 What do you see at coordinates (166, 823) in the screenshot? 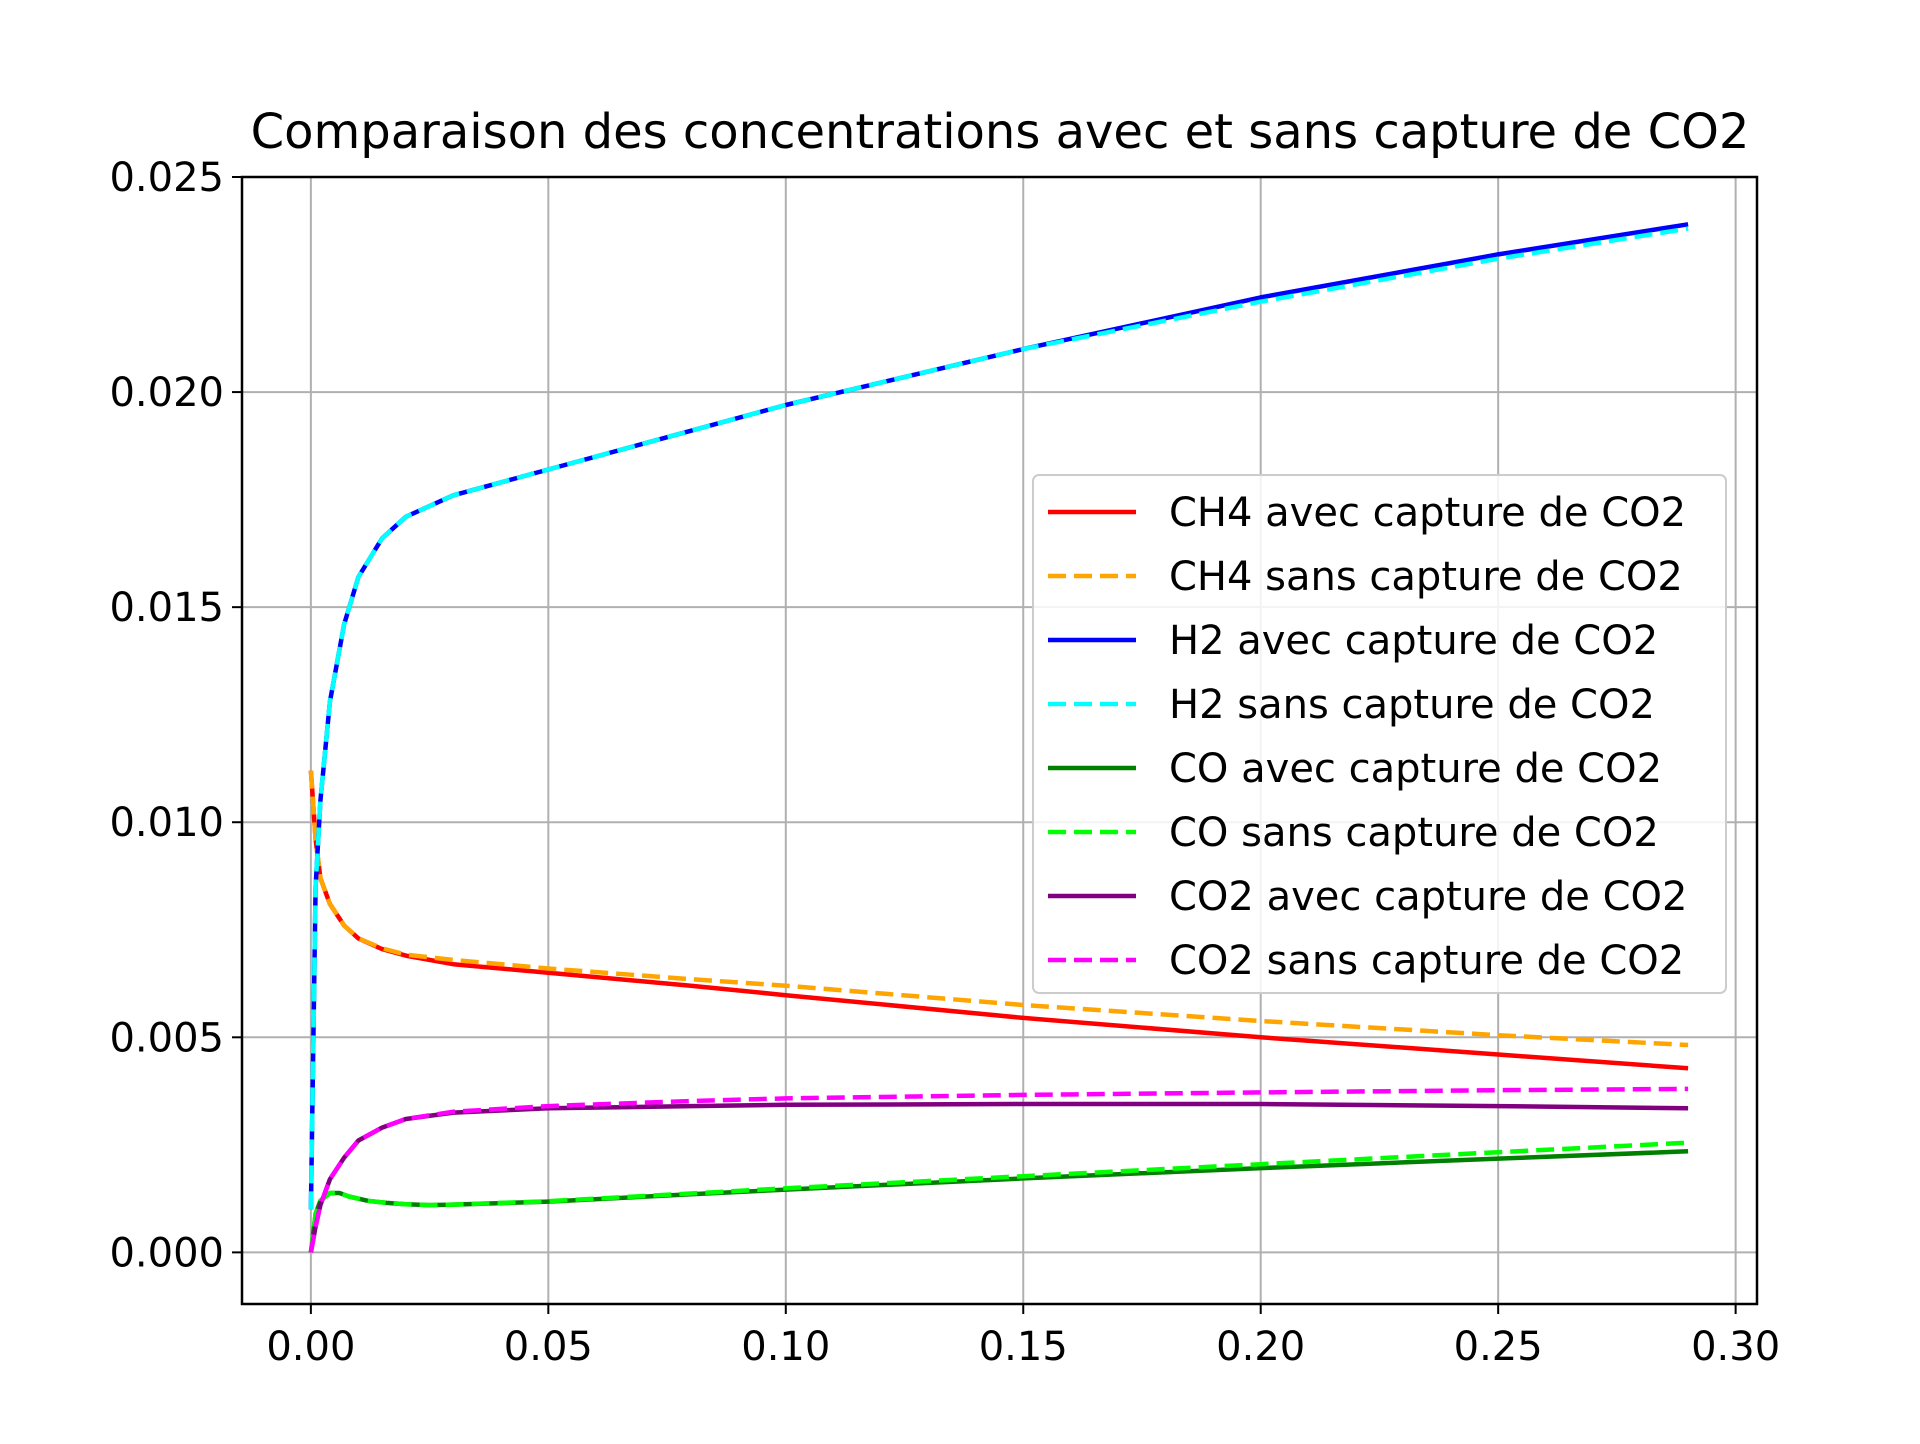
I see `y-tick-label: 0.010` at bounding box center [166, 823].